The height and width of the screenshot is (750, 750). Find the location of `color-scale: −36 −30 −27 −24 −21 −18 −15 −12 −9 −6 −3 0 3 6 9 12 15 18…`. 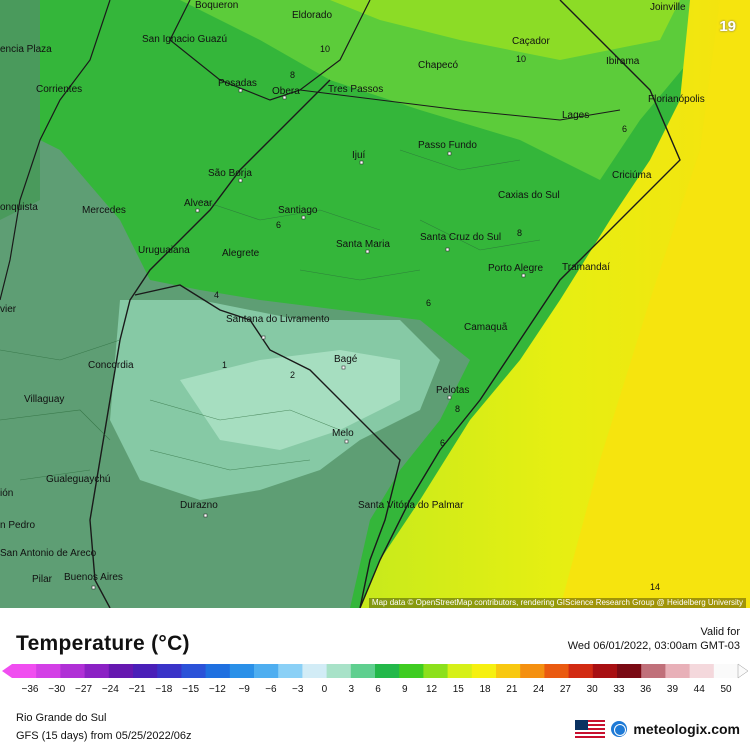

color-scale: −36 −30 −27 −24 −21 −18 −15 −12 −9 −6 −3 0 3 6 9 12 15 18… is located at coordinates (375, 678).